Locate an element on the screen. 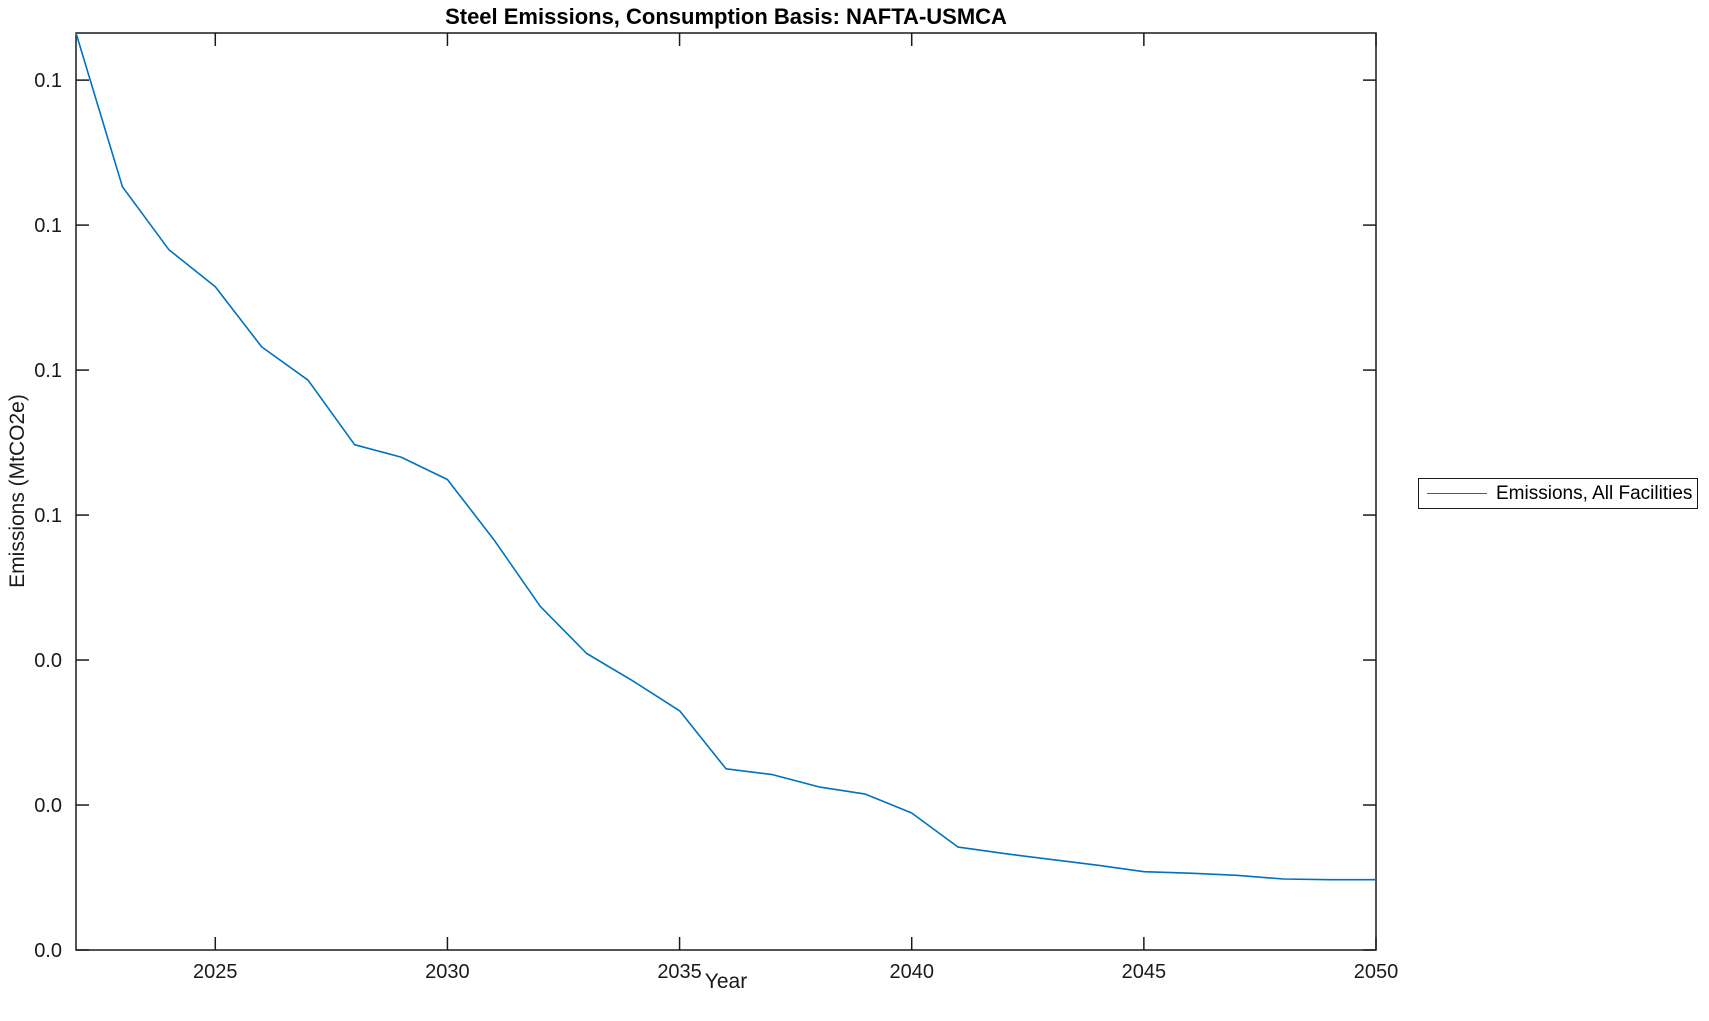 The height and width of the screenshot is (1021, 1709). x-tick-label: 2040 is located at coordinates (911, 972).